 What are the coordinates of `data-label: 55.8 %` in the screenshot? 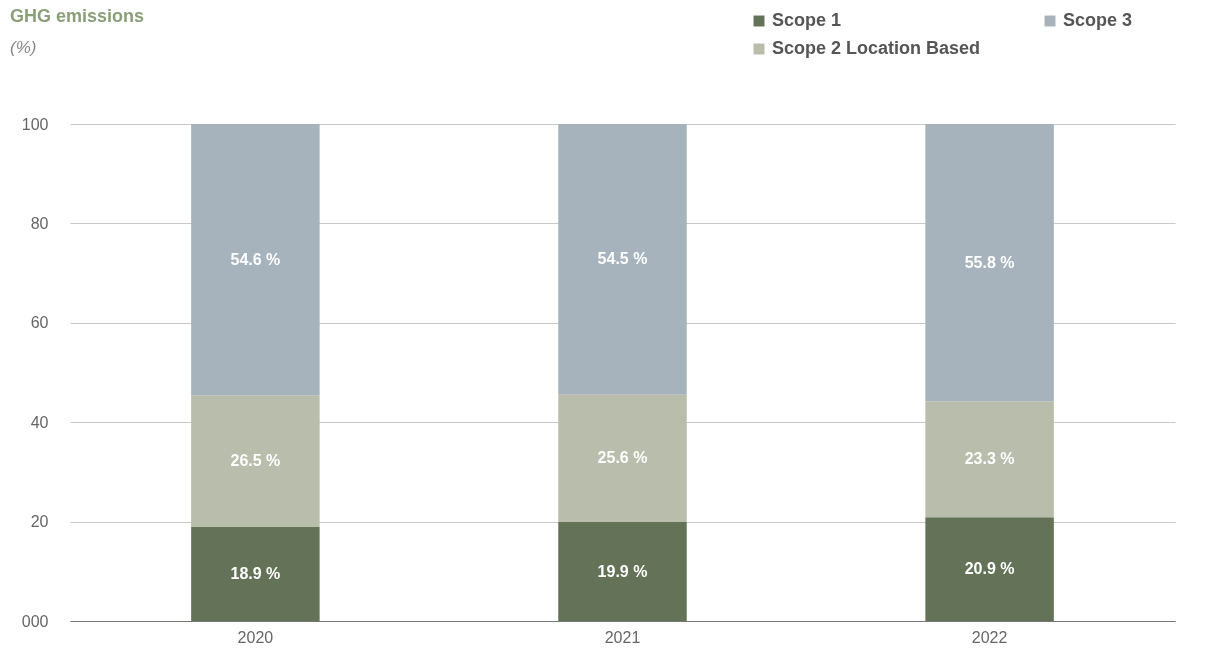 It's located at (989, 262).